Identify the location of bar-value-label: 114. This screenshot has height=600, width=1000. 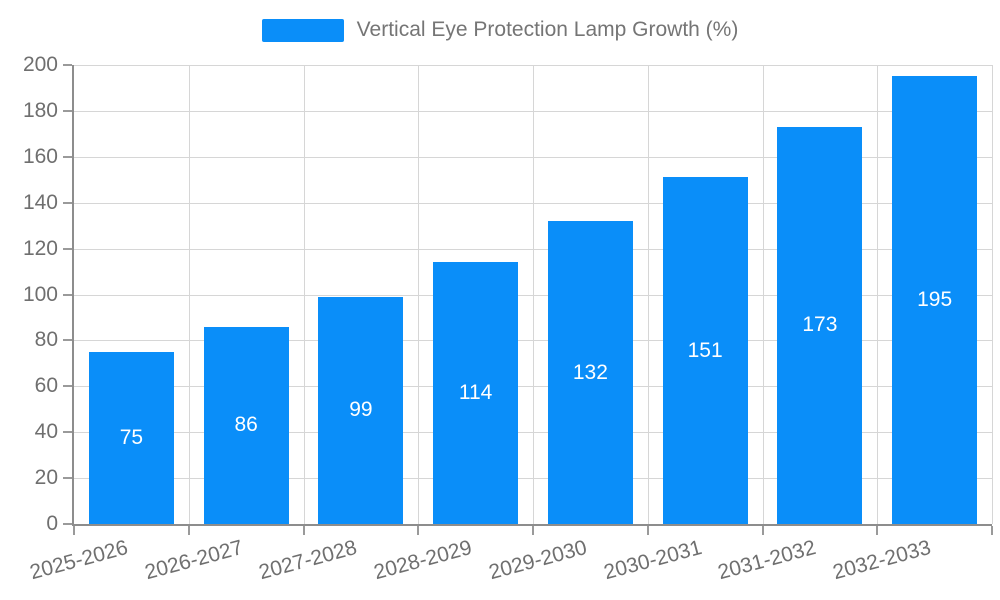
(475, 393).